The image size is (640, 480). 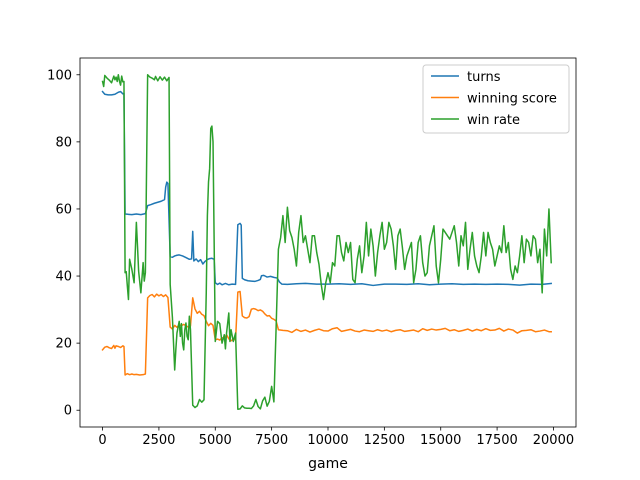 What do you see at coordinates (384, 440) in the screenshot?
I see `x-tick-label: 12500` at bounding box center [384, 440].